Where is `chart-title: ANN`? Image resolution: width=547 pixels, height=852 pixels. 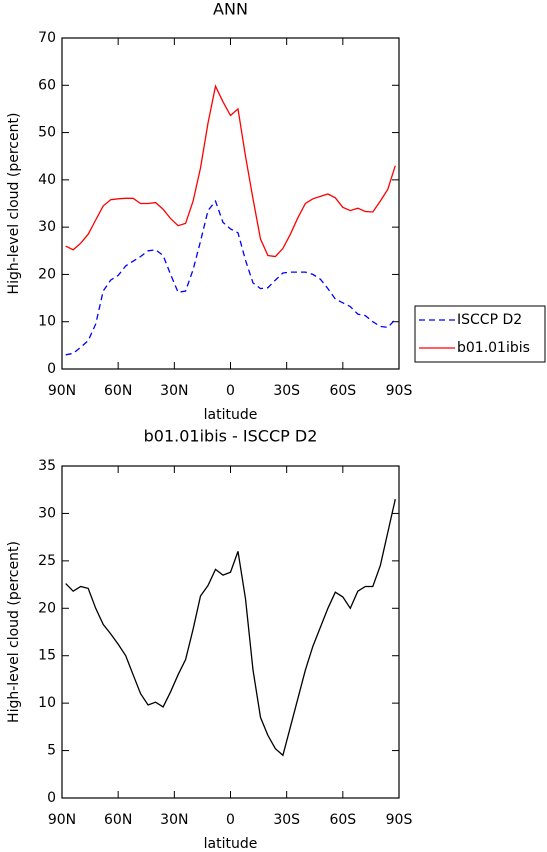 chart-title: ANN is located at coordinates (230, 9).